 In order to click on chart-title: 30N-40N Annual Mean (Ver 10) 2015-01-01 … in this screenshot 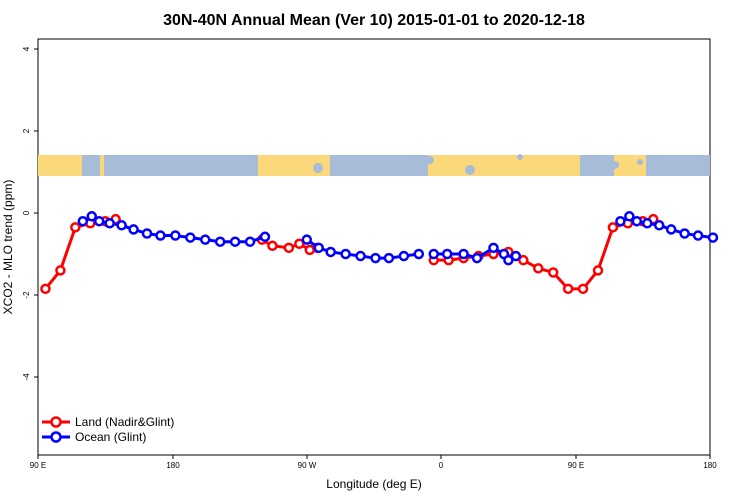, I will do `click(374, 20)`.